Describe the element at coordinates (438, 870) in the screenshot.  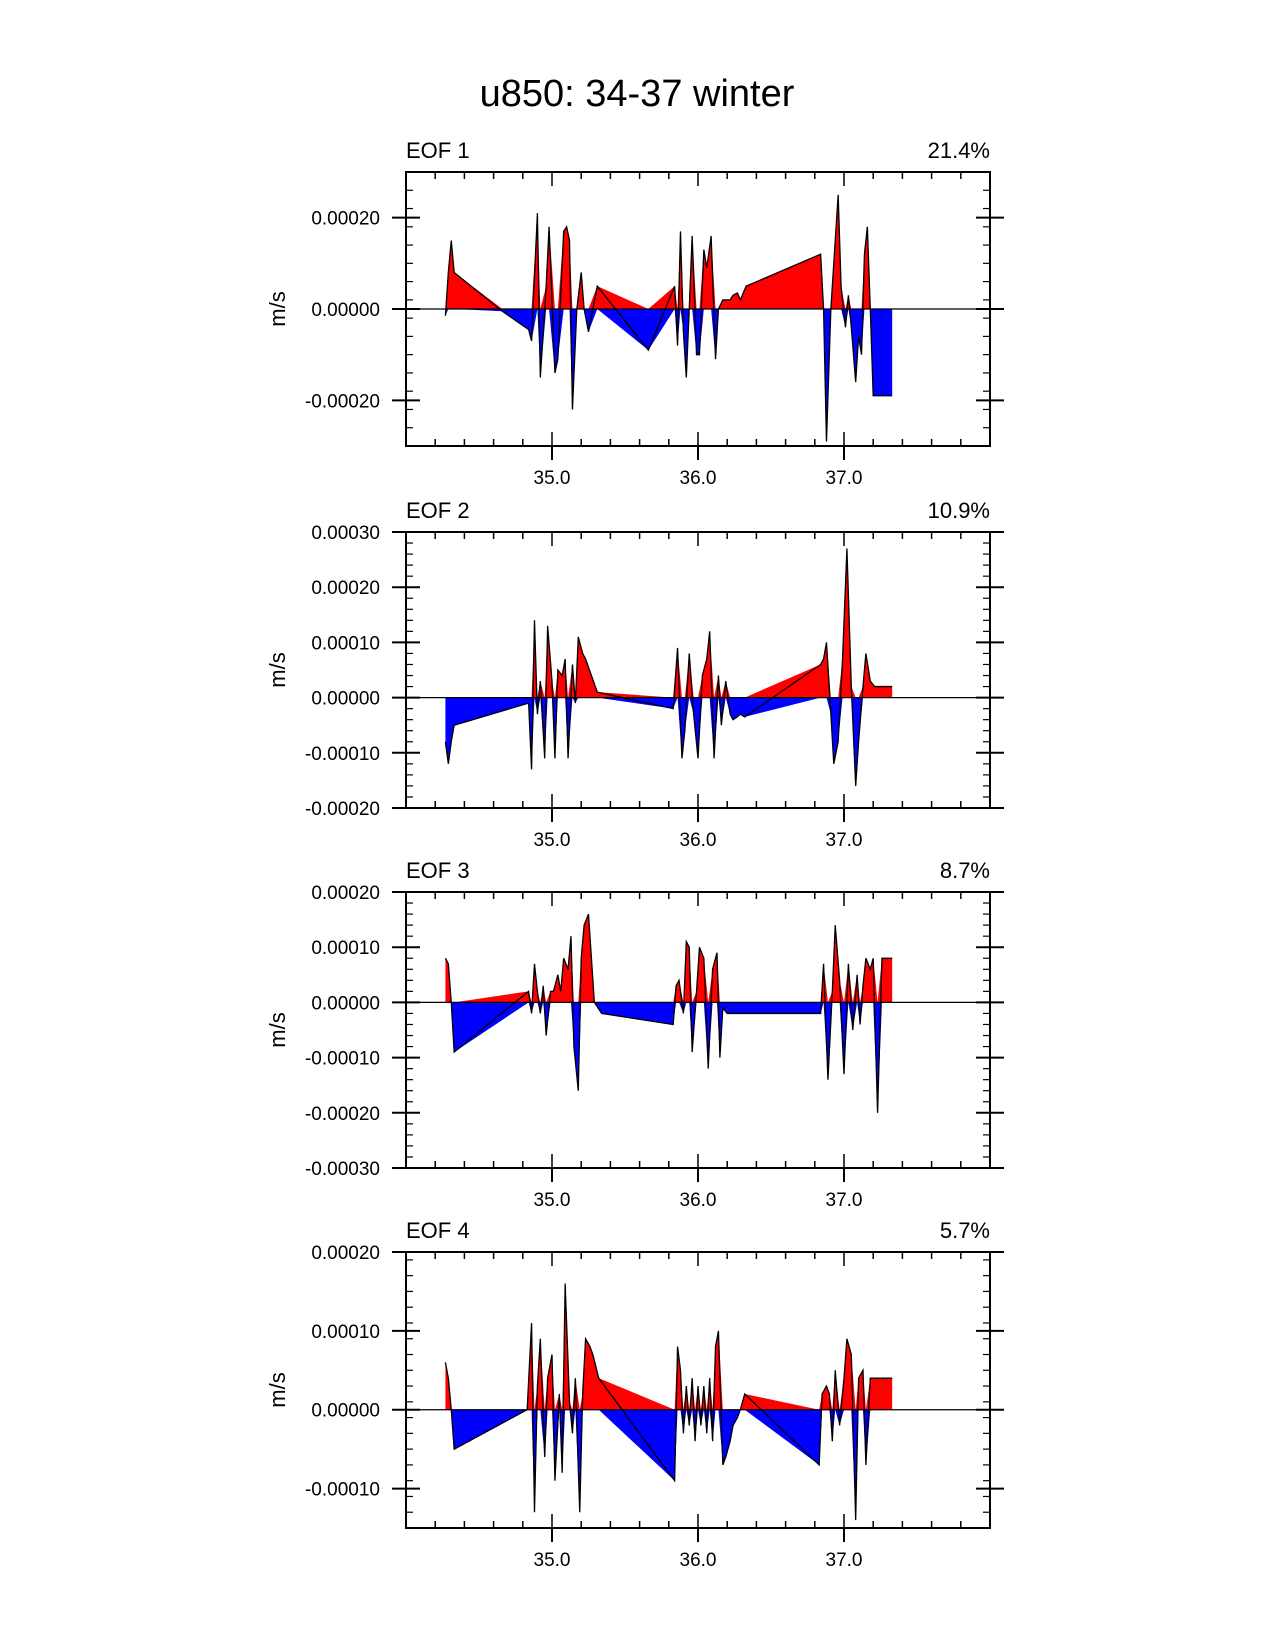
I see `panel-title: EOF 3` at that location.